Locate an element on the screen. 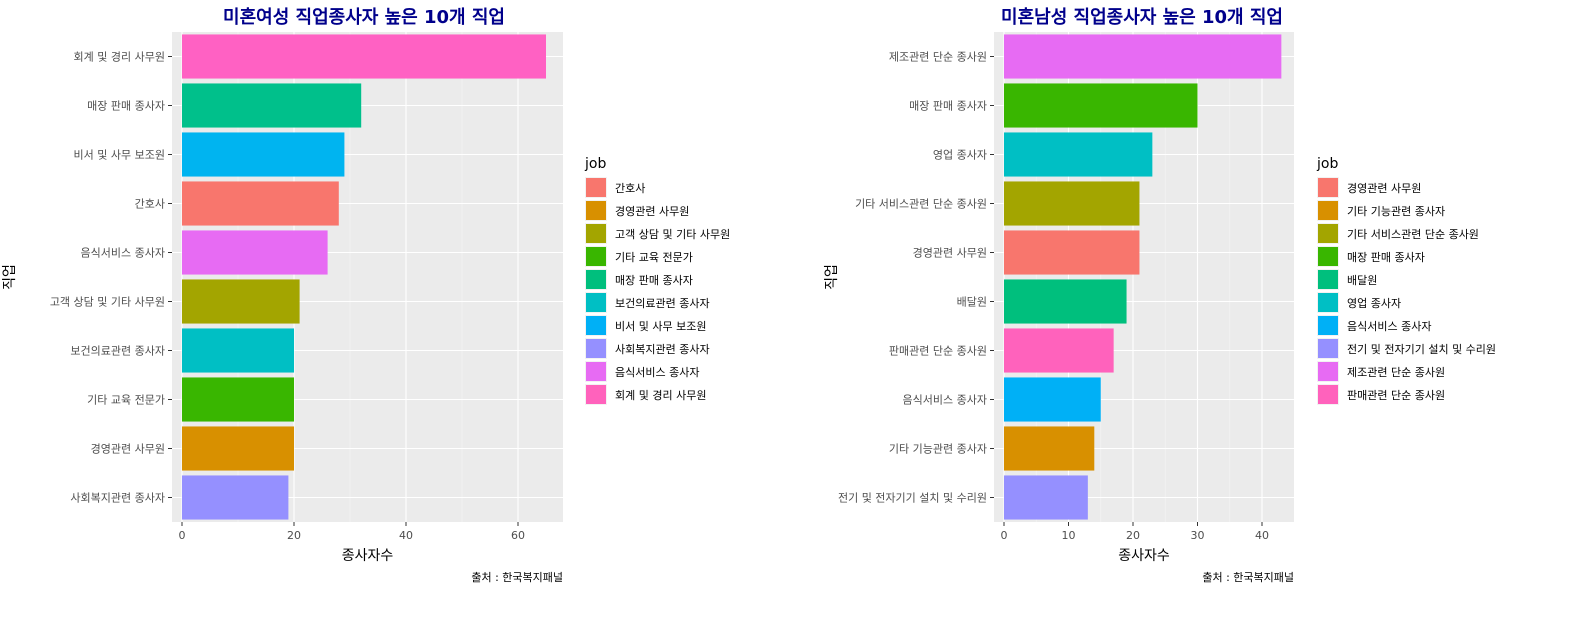  y-tick-label: 사회복지관련 종사자 is located at coordinates (117, 498).